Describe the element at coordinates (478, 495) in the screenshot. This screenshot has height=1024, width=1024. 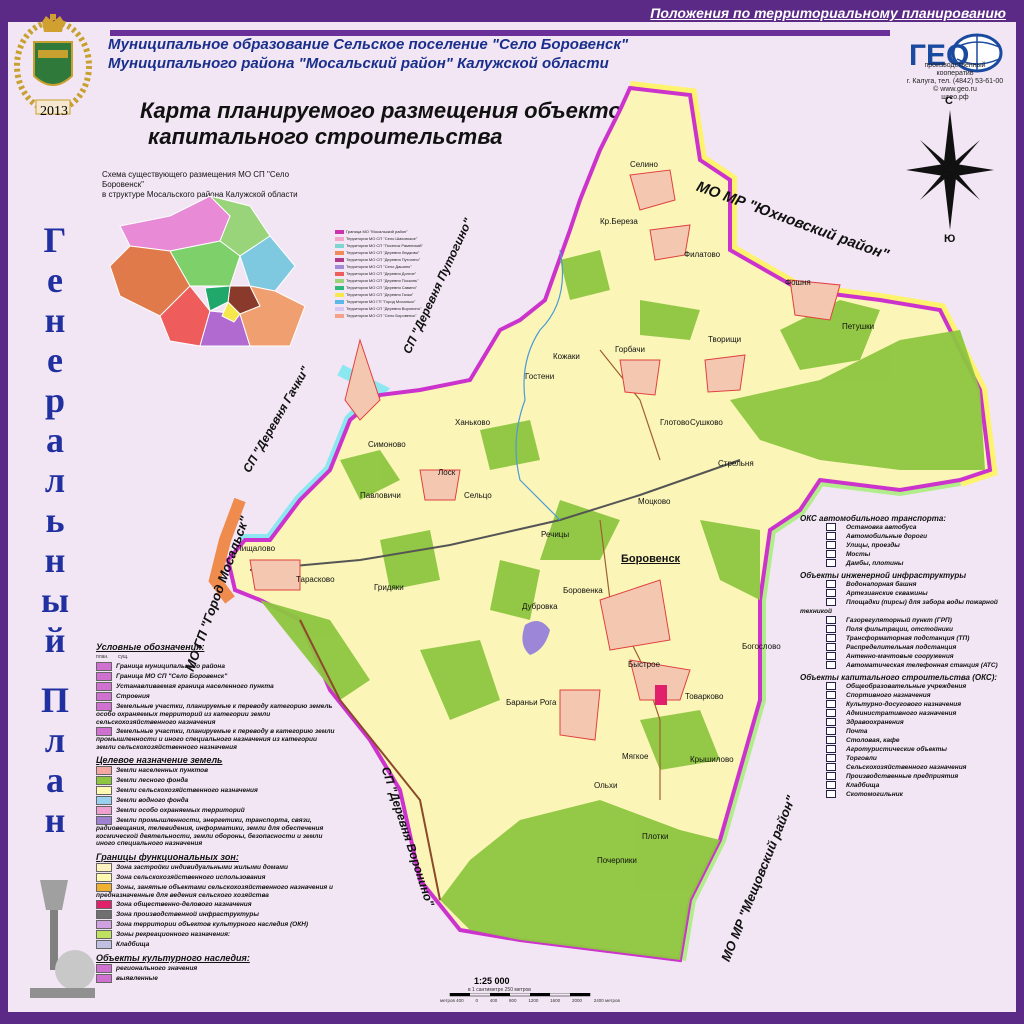
I see `village-label: Сельцо` at that location.